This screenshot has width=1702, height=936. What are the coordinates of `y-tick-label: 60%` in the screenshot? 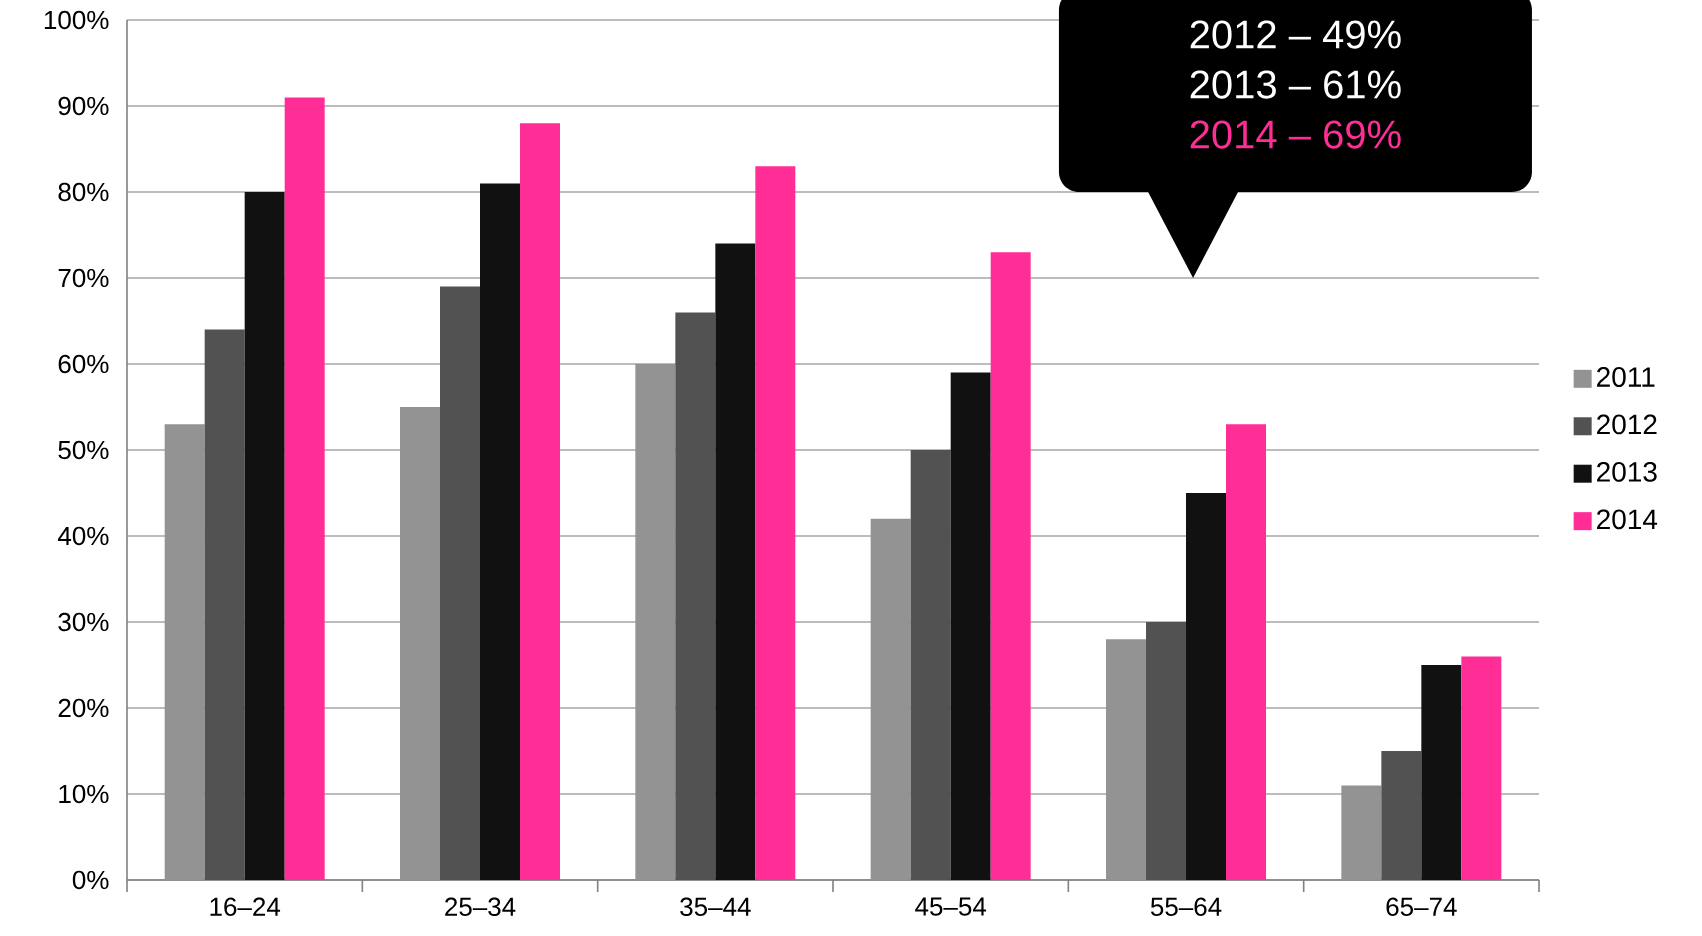 It's located at (83, 364).